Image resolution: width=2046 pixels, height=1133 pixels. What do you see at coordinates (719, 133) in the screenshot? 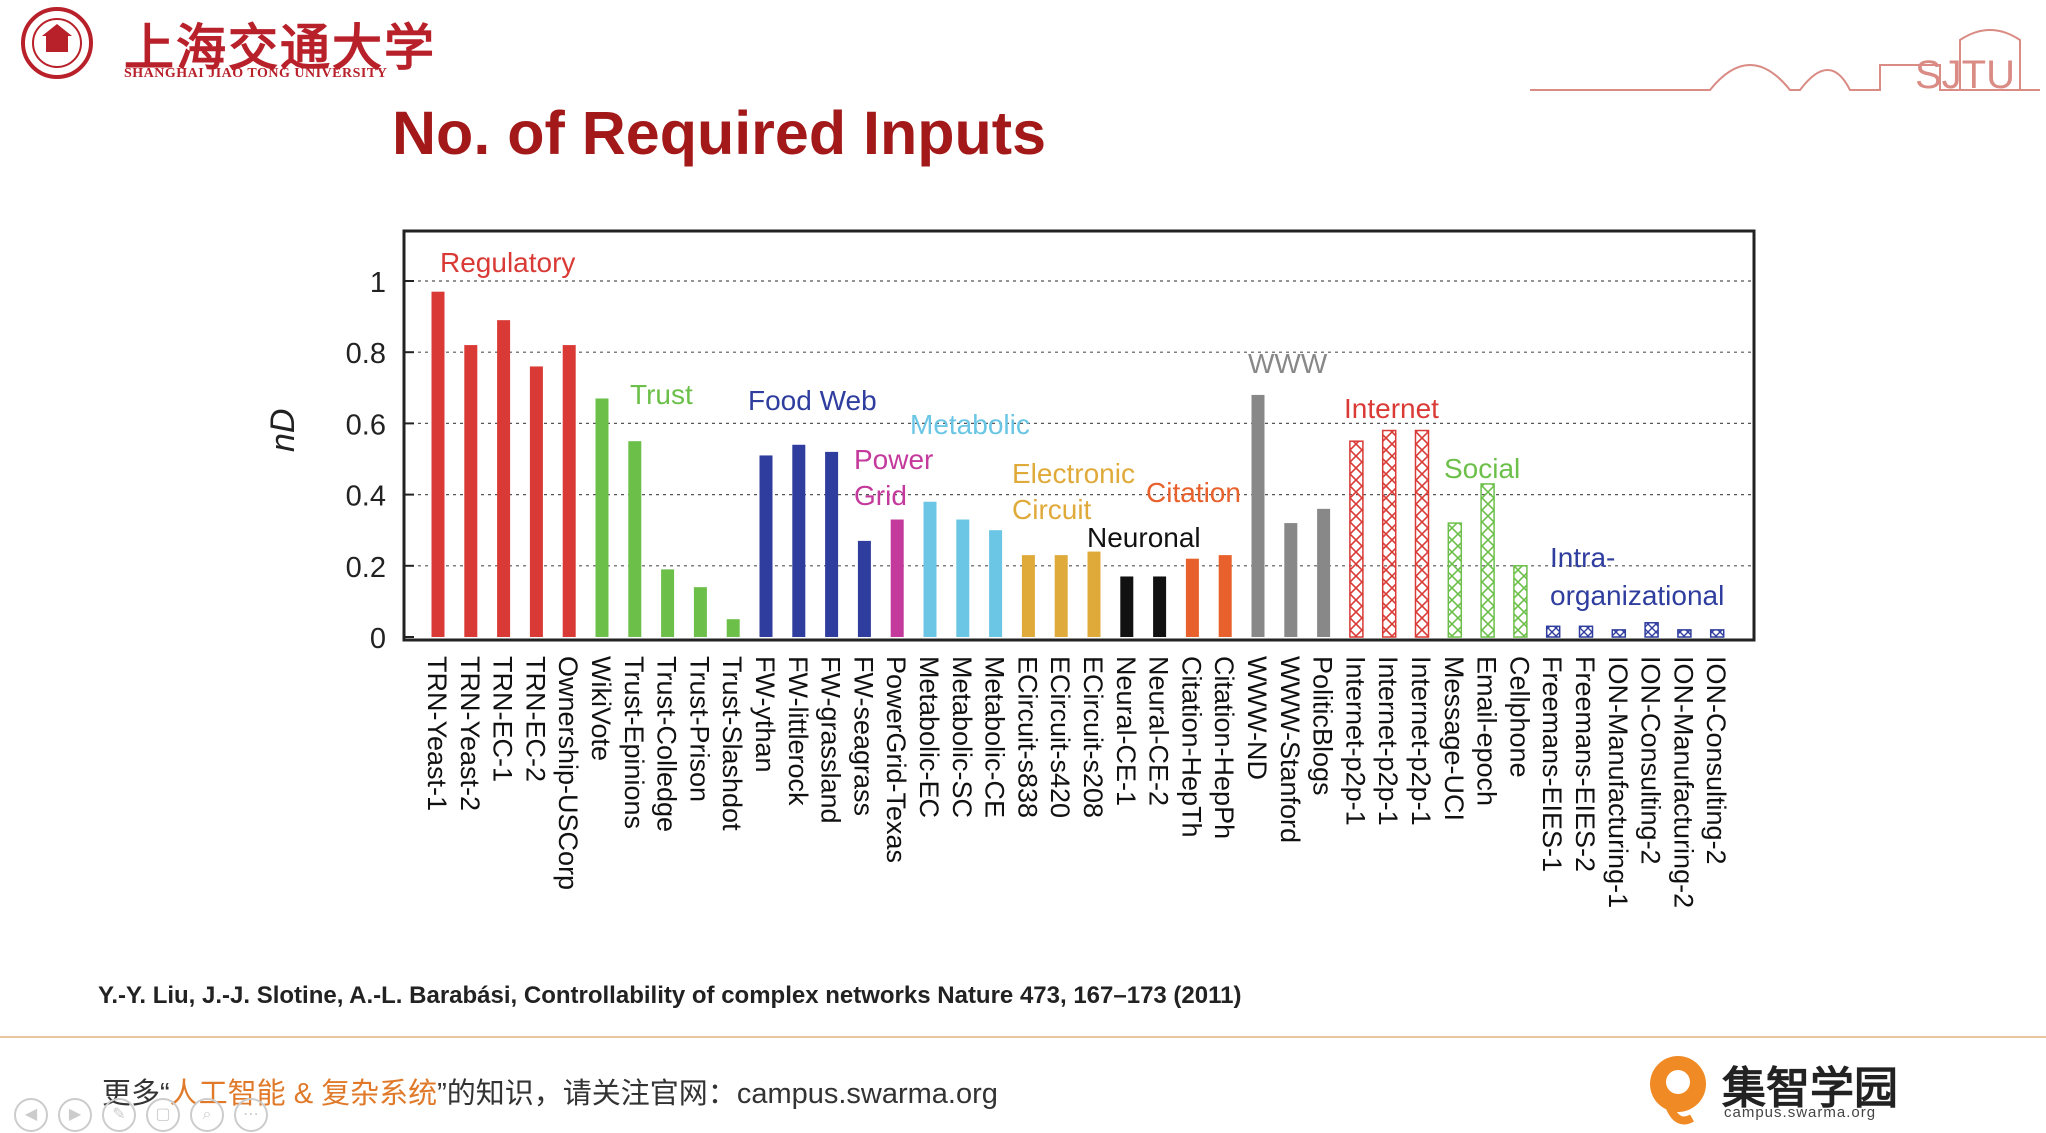
I see `slide-title: No. of Required Inputs` at bounding box center [719, 133].